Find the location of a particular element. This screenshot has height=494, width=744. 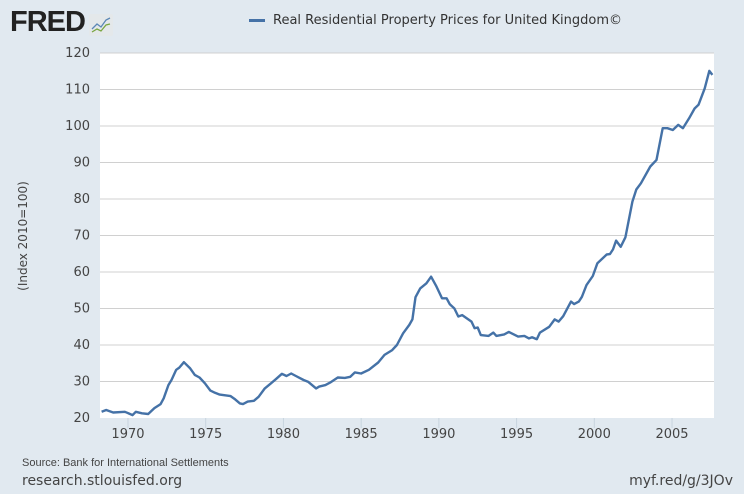

x-tick-label: 1980 is located at coordinates (283, 434).